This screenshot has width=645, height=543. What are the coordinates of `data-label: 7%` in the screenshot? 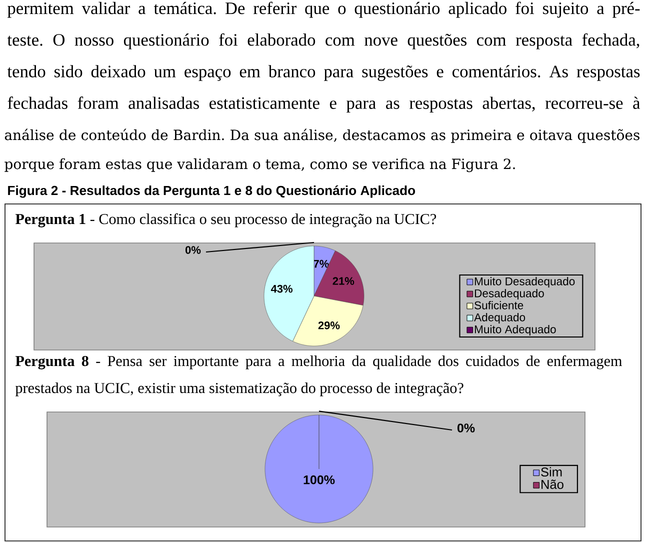 It's located at (321, 264).